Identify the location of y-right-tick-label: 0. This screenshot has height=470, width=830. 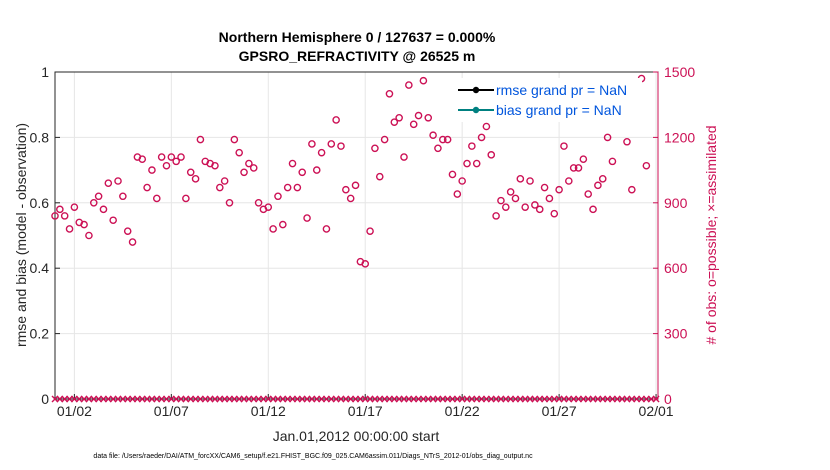
(668, 399).